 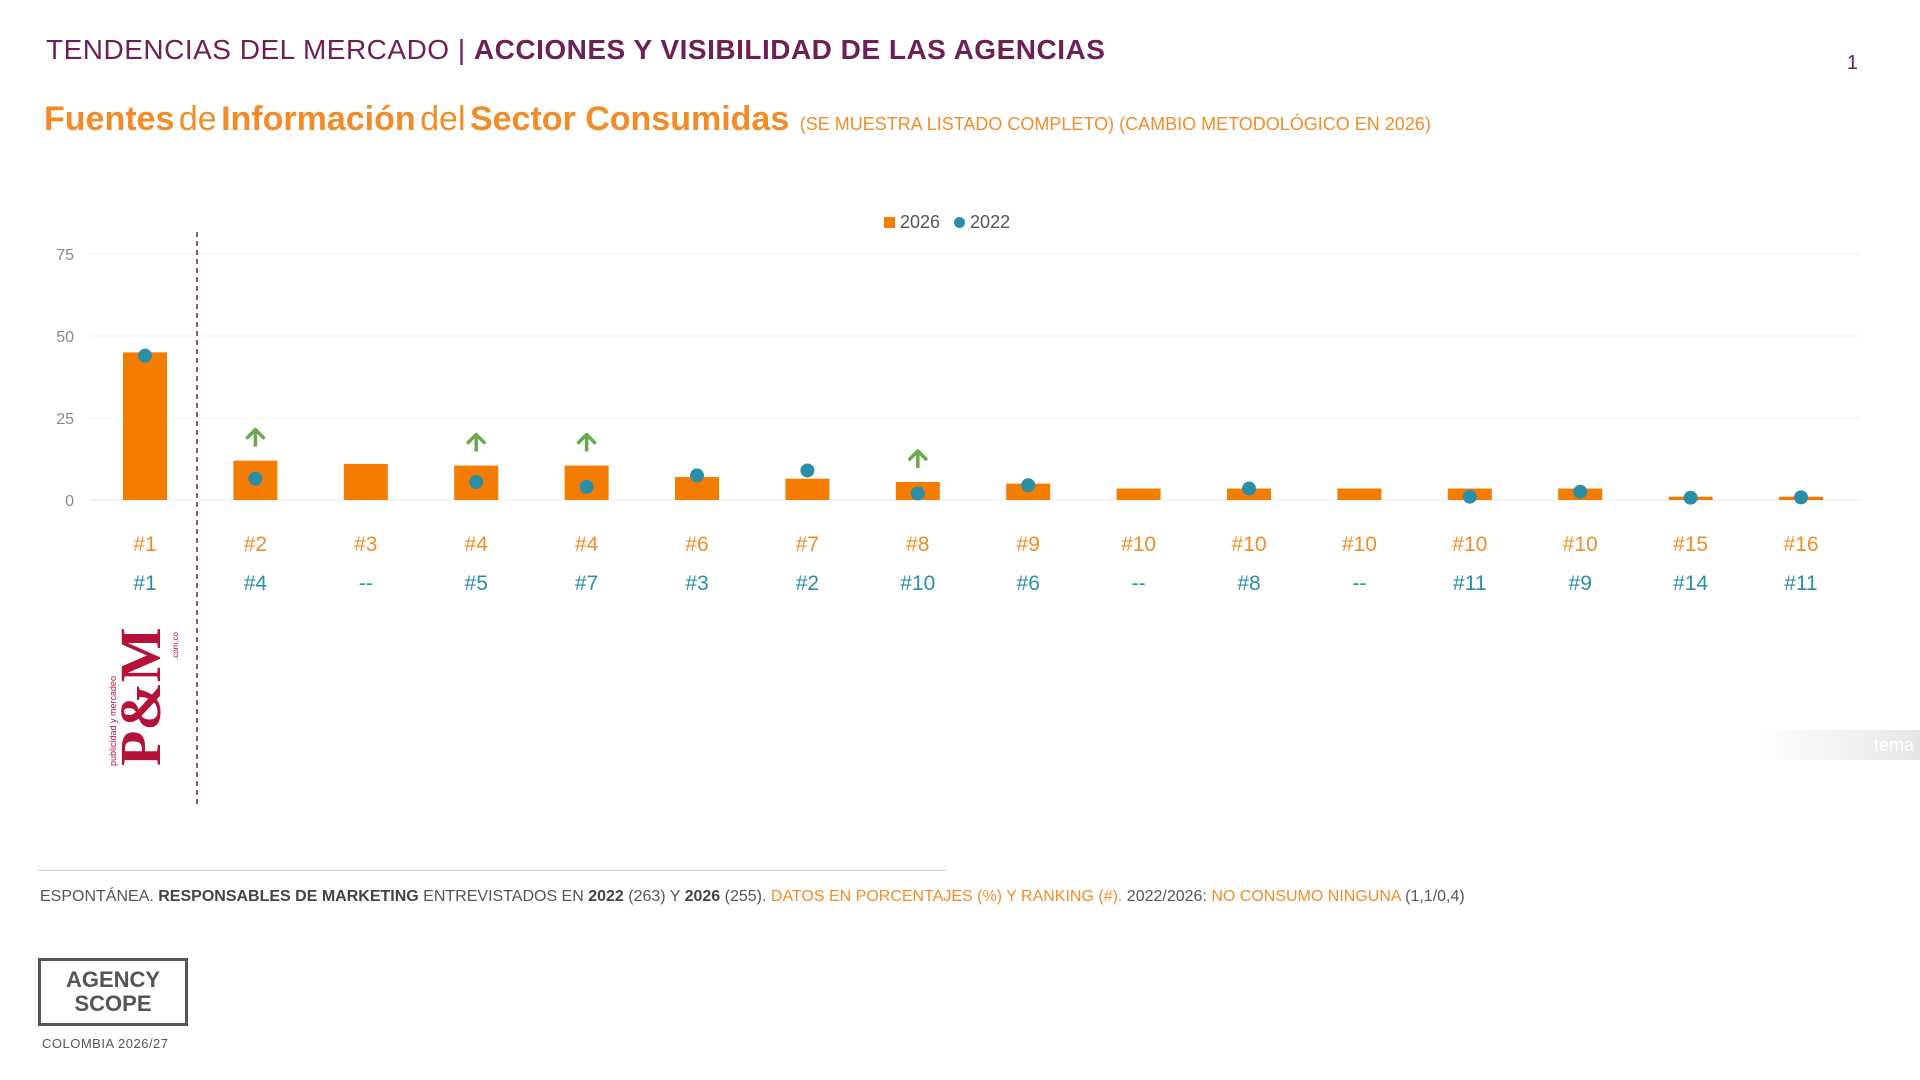 What do you see at coordinates (175, 645) in the screenshot?
I see `logo-domain: .com.co` at bounding box center [175, 645].